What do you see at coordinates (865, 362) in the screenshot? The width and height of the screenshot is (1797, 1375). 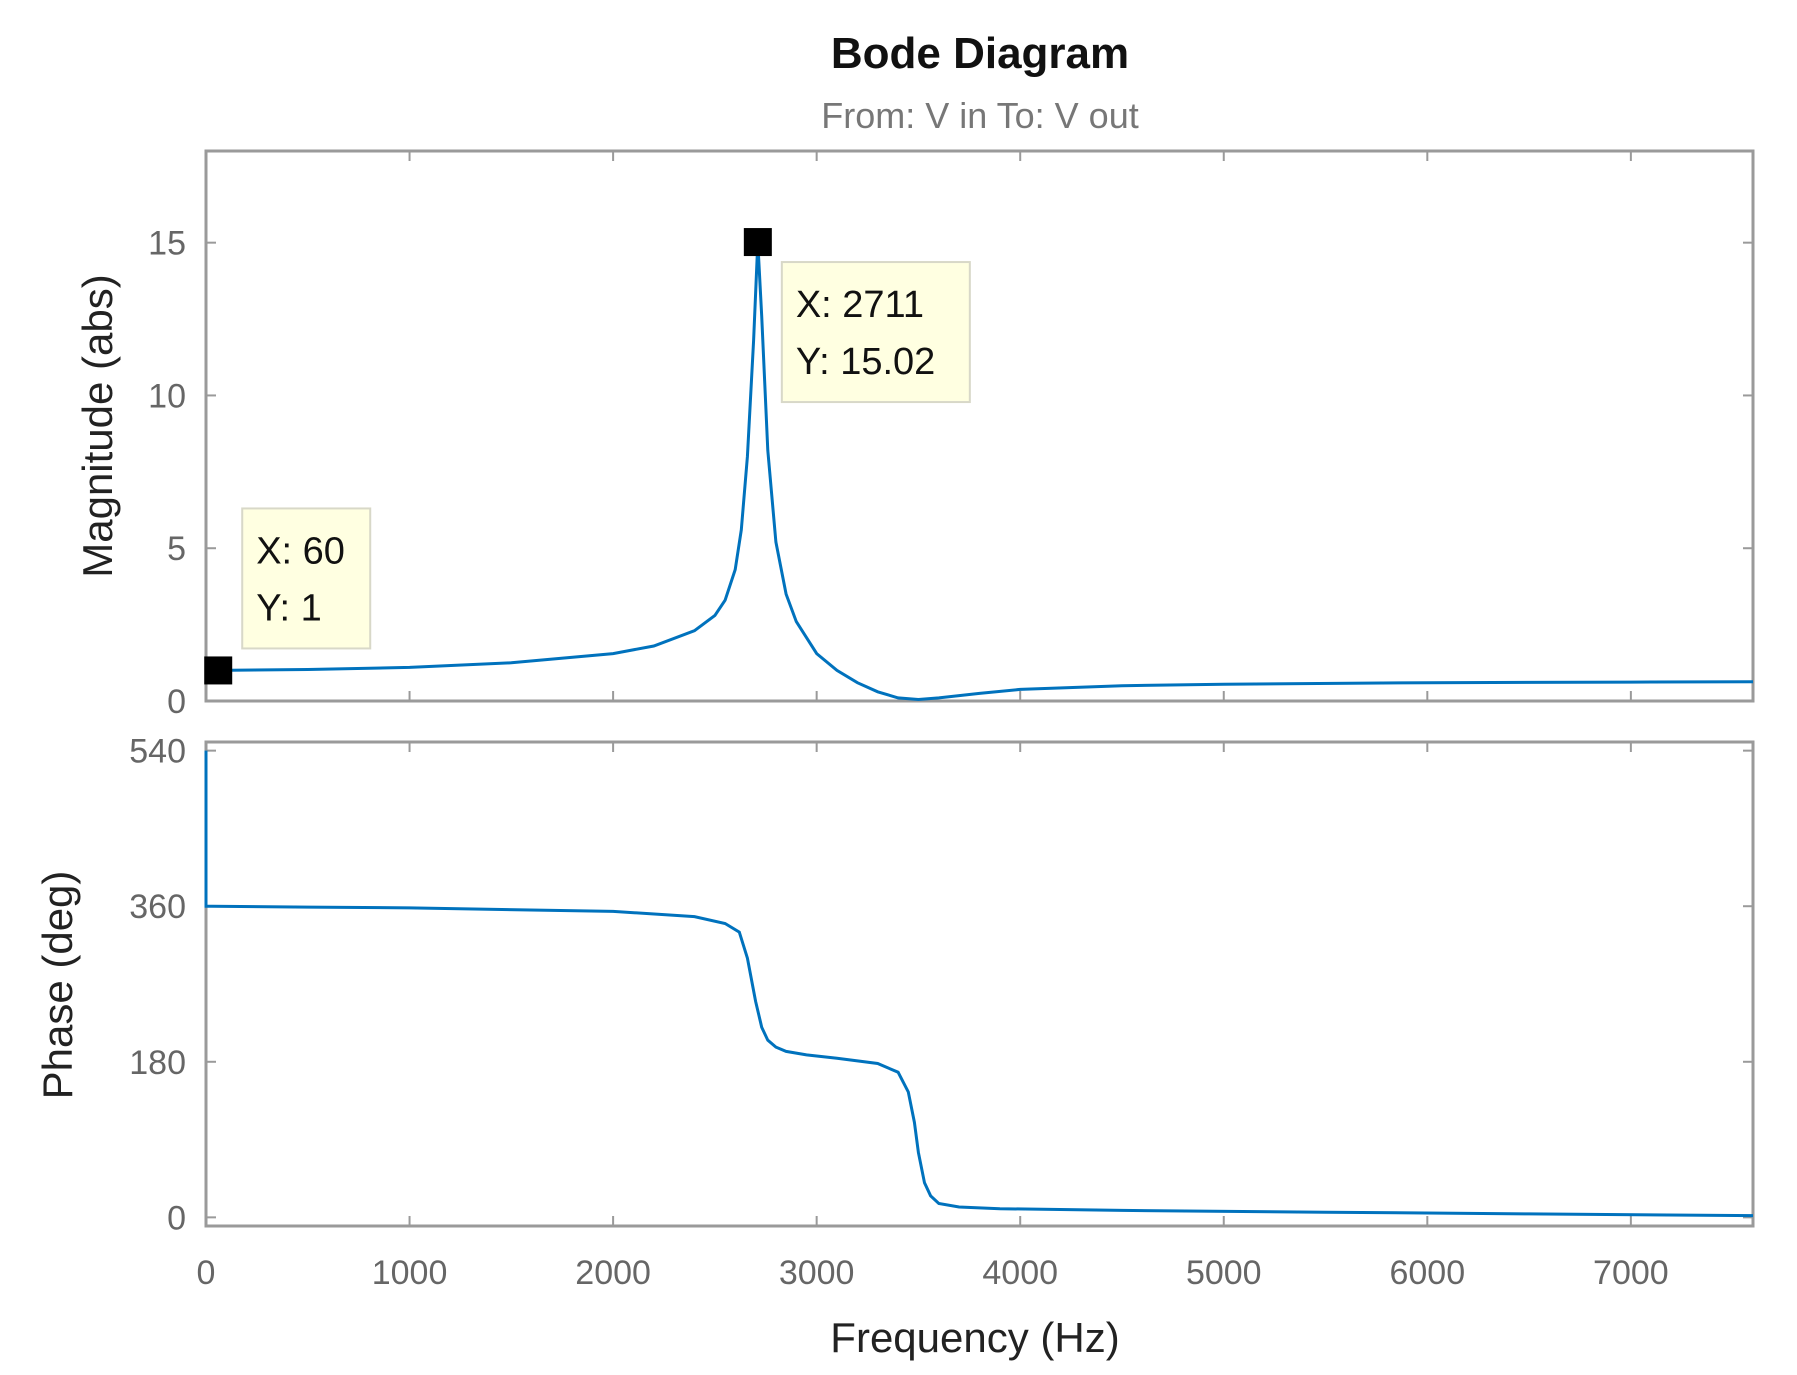 I see `datatip-y-text: Y: 15.02` at bounding box center [865, 362].